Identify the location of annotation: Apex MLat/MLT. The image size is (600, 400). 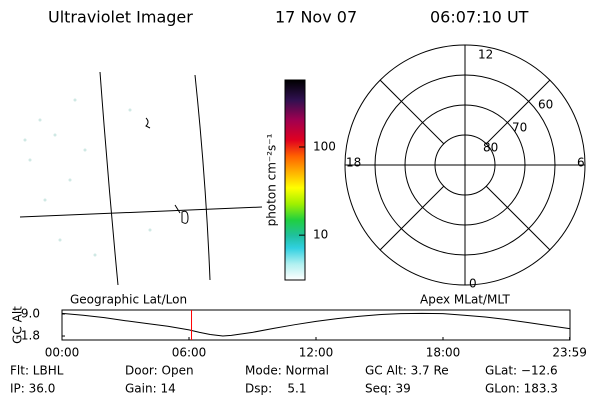
(465, 300).